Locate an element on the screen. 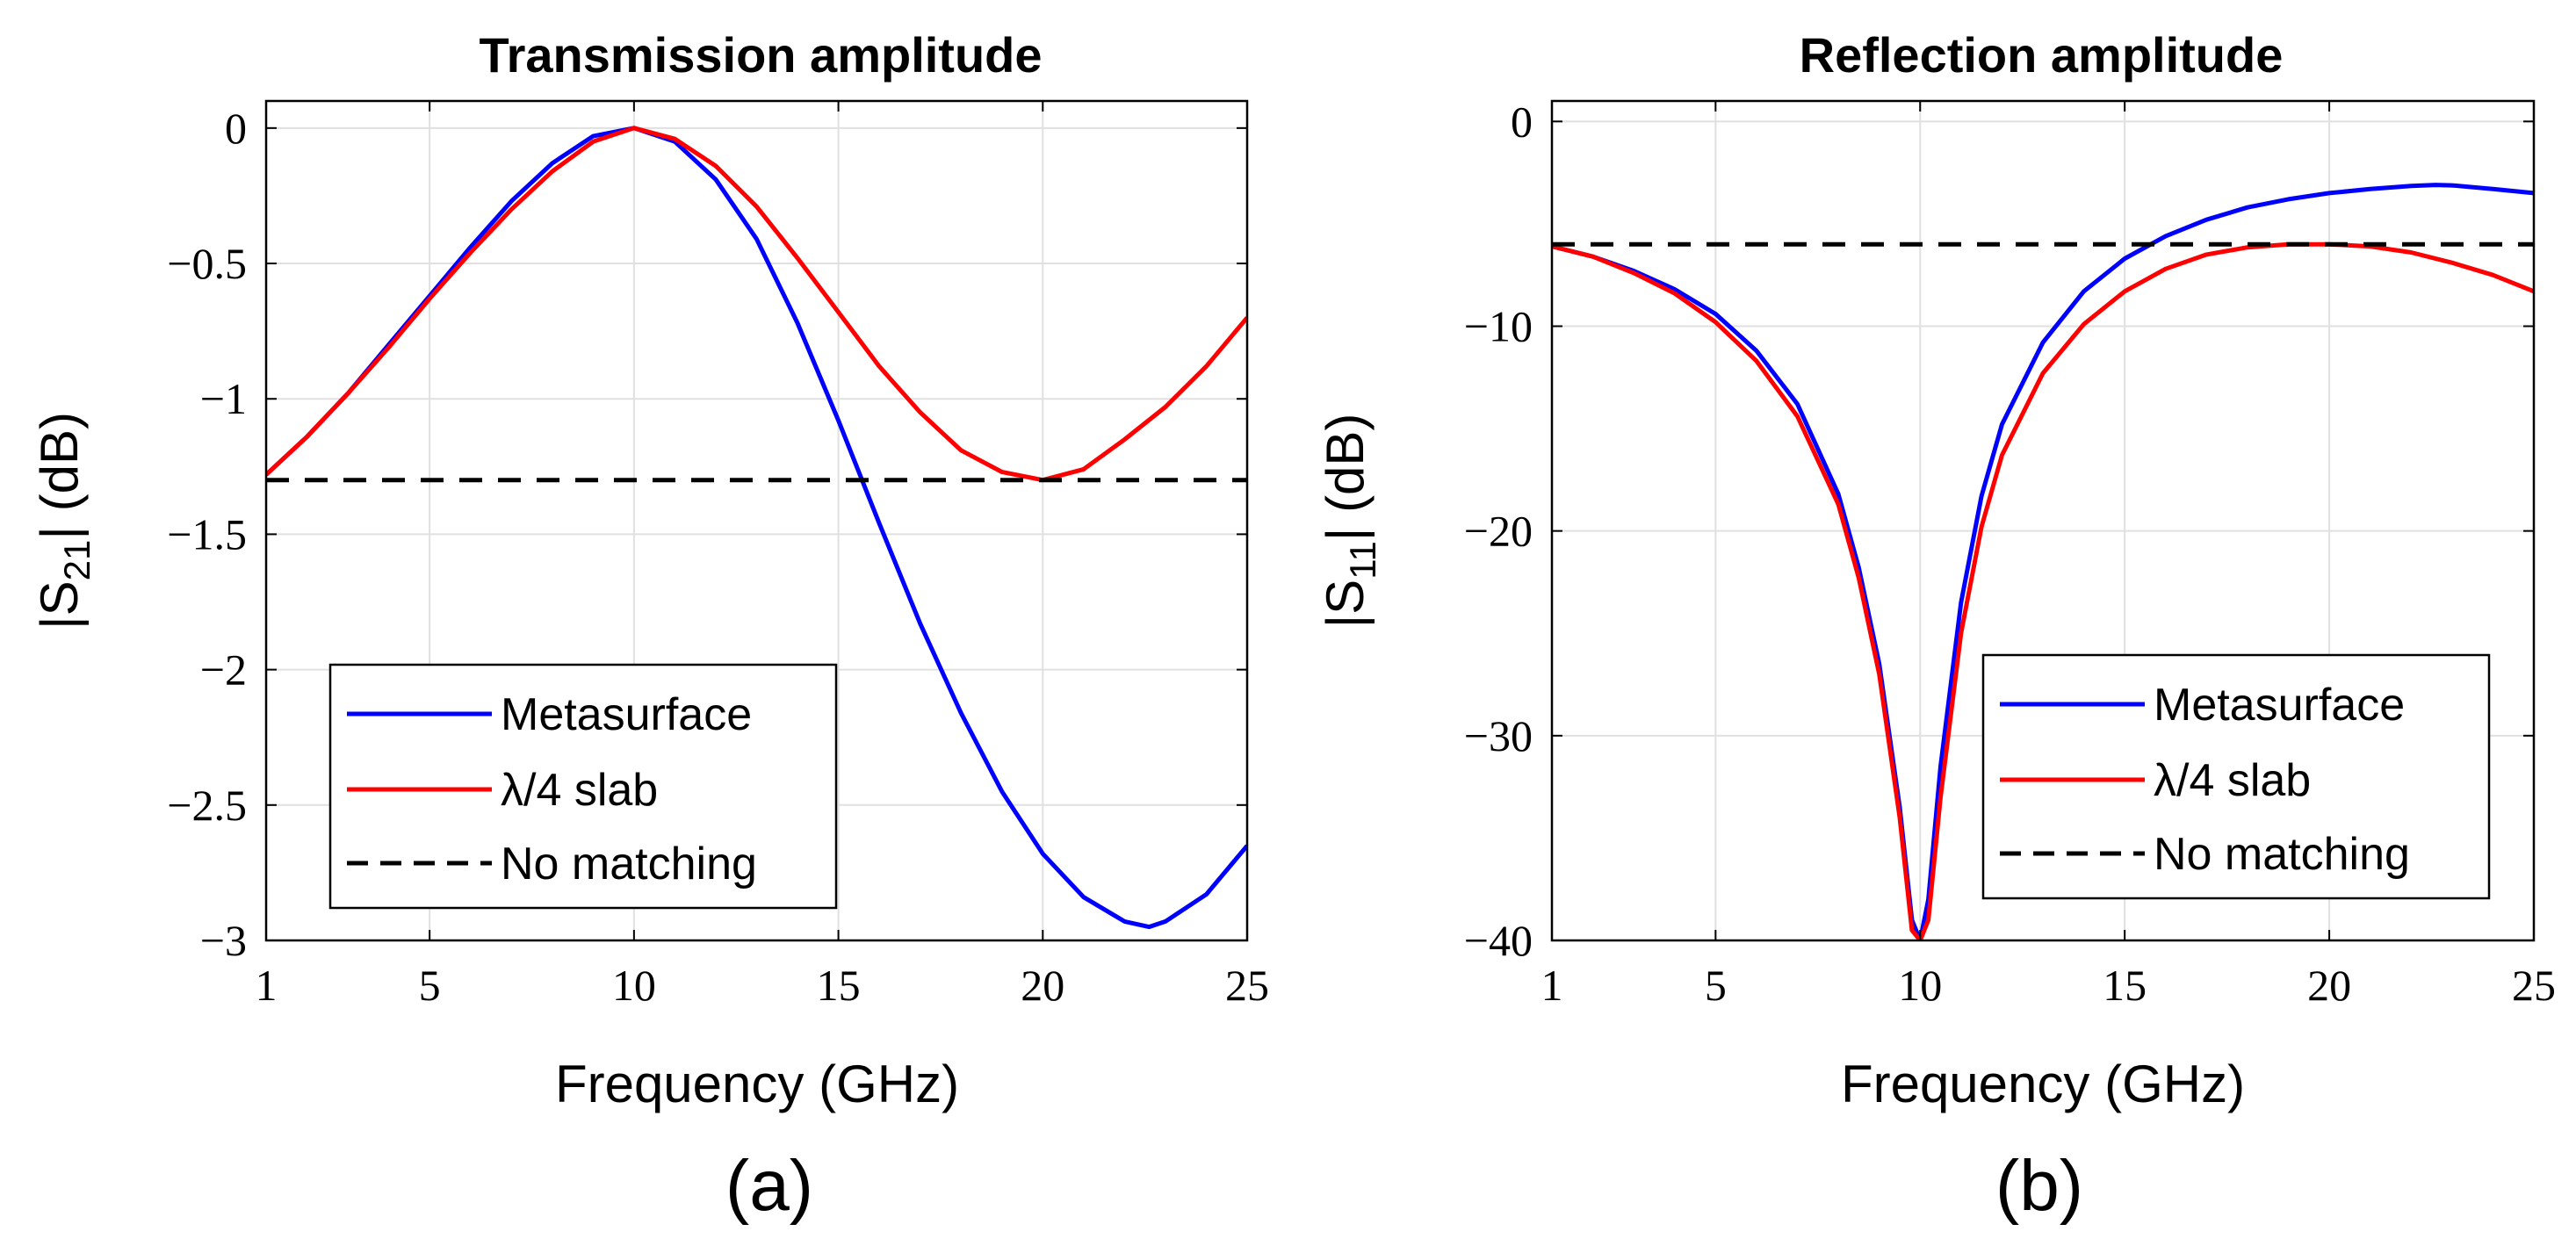  panel-caption: (a) is located at coordinates (769, 1186).